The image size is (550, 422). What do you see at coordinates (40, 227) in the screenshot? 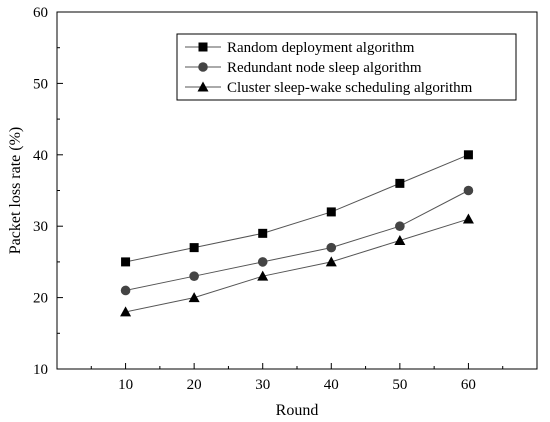
I see `y-tick-label: 30` at bounding box center [40, 227].